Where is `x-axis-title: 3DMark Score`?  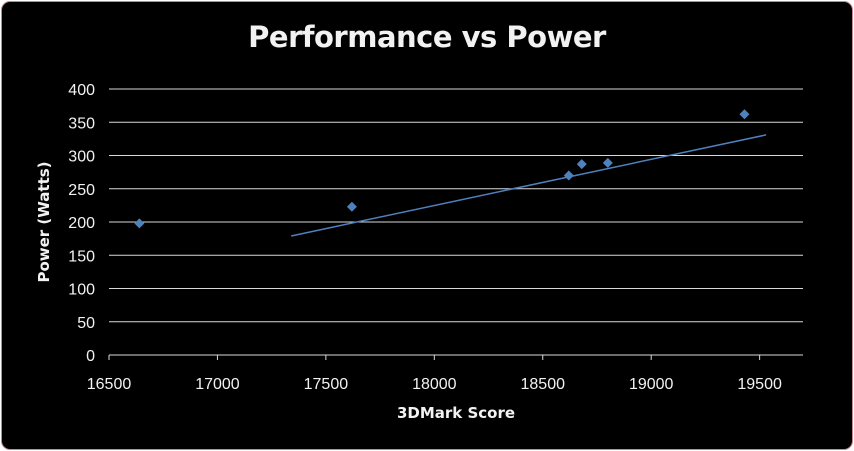
x-axis-title: 3DMark Score is located at coordinates (456, 413).